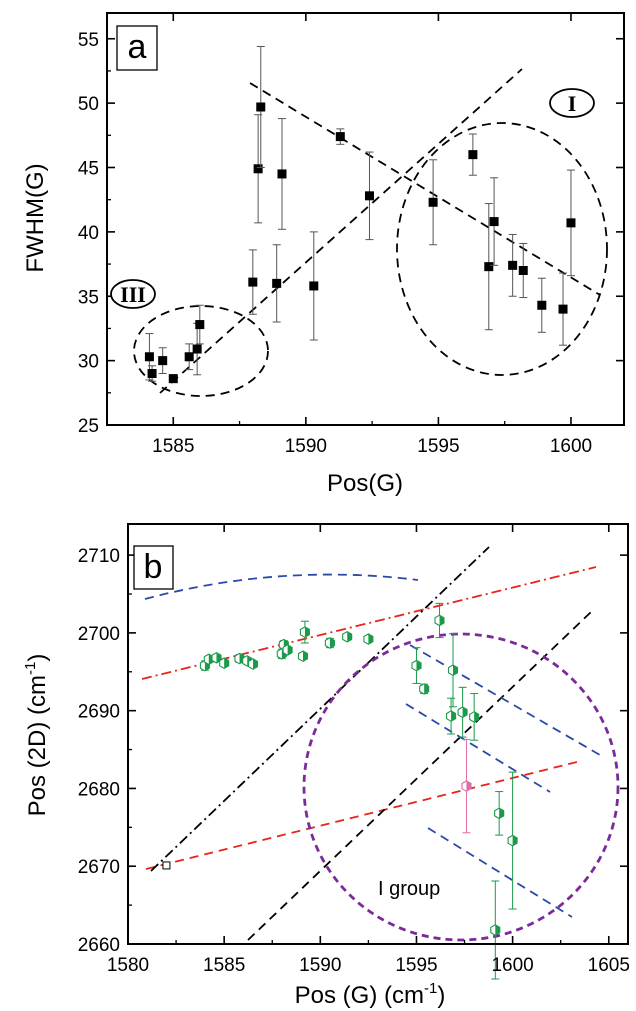  What do you see at coordinates (99, 945) in the screenshot?
I see `panel-b-y-tick-label: 2660` at bounding box center [99, 945].